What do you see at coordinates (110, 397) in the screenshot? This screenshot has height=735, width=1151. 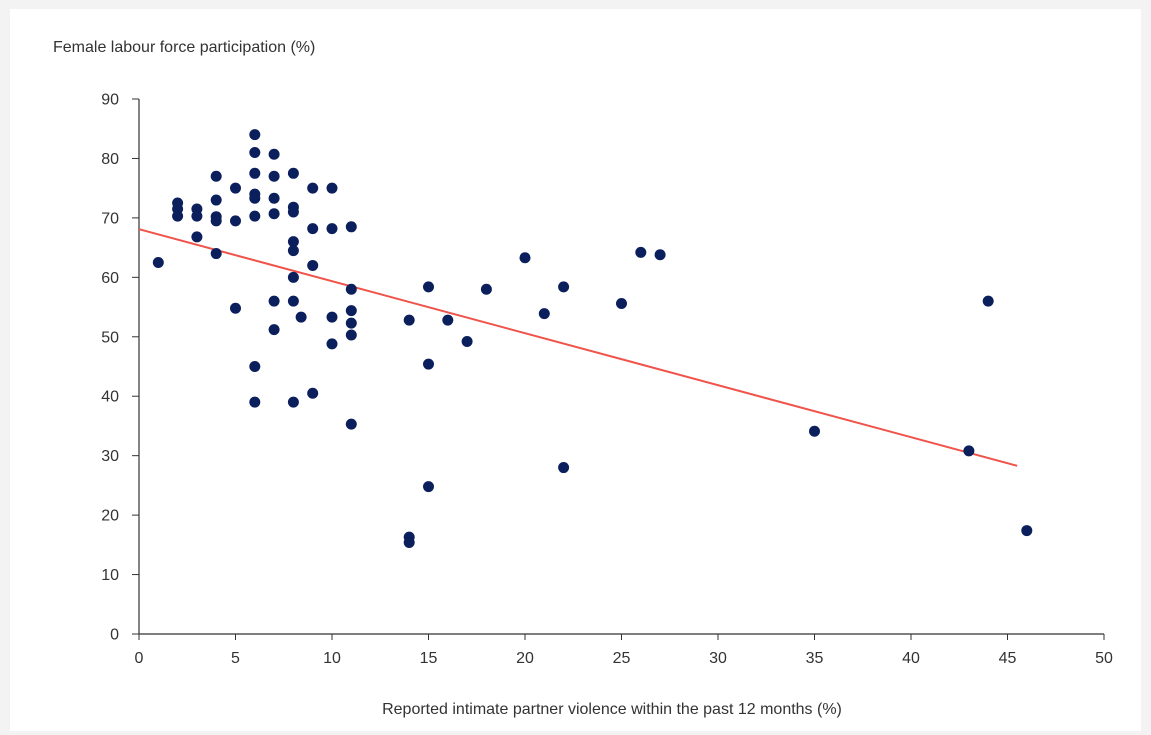 I see `y-tick-label: 40` at bounding box center [110, 397].